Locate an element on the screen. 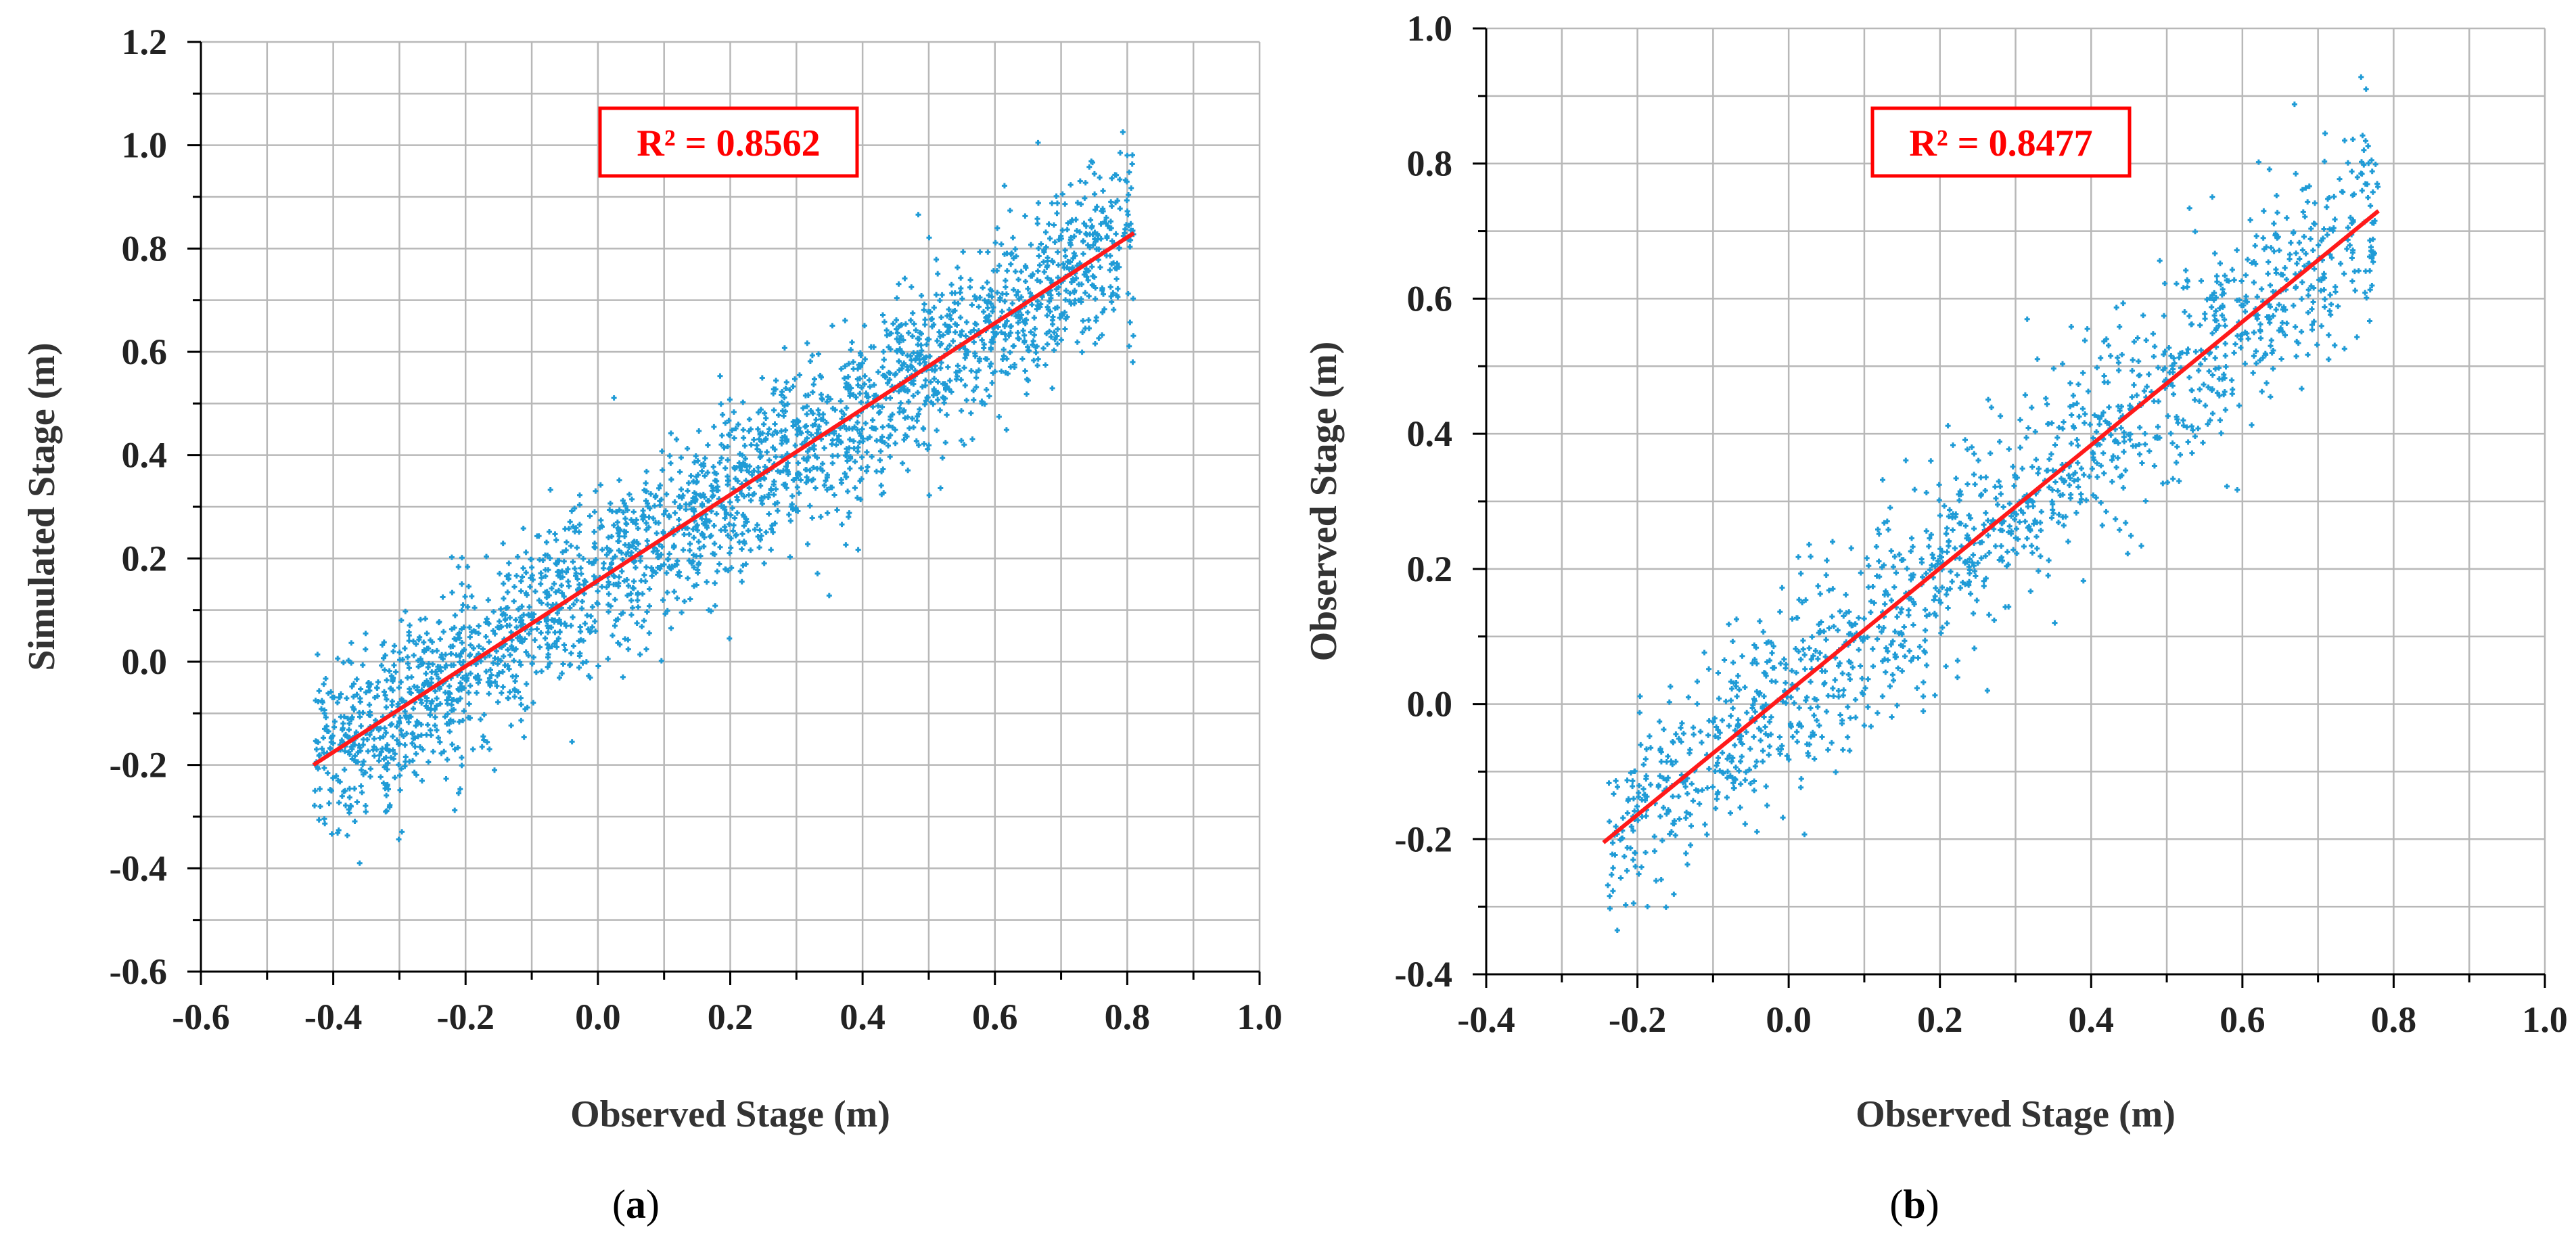 The image size is (2576, 1249). y-tick-label: -0.6 is located at coordinates (138, 971).